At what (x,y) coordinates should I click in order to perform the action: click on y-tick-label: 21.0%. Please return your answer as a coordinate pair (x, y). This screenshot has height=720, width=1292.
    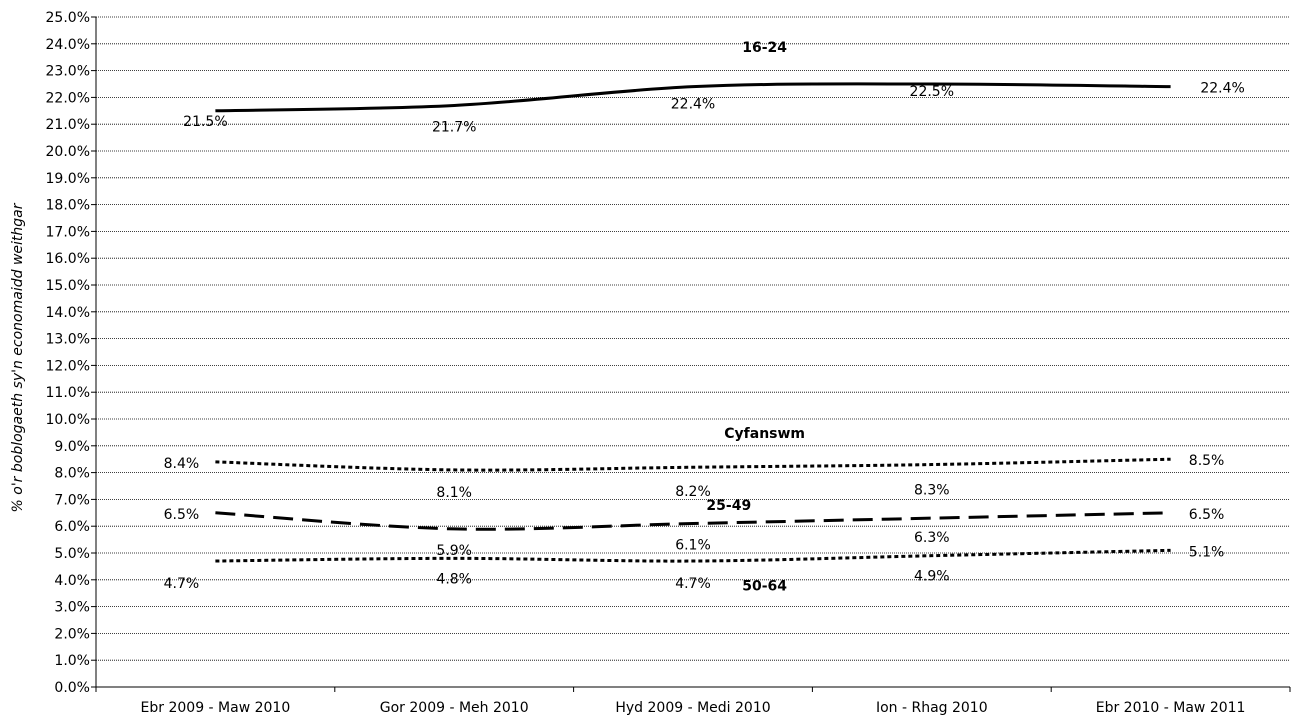
    Looking at the image, I should click on (68, 125).